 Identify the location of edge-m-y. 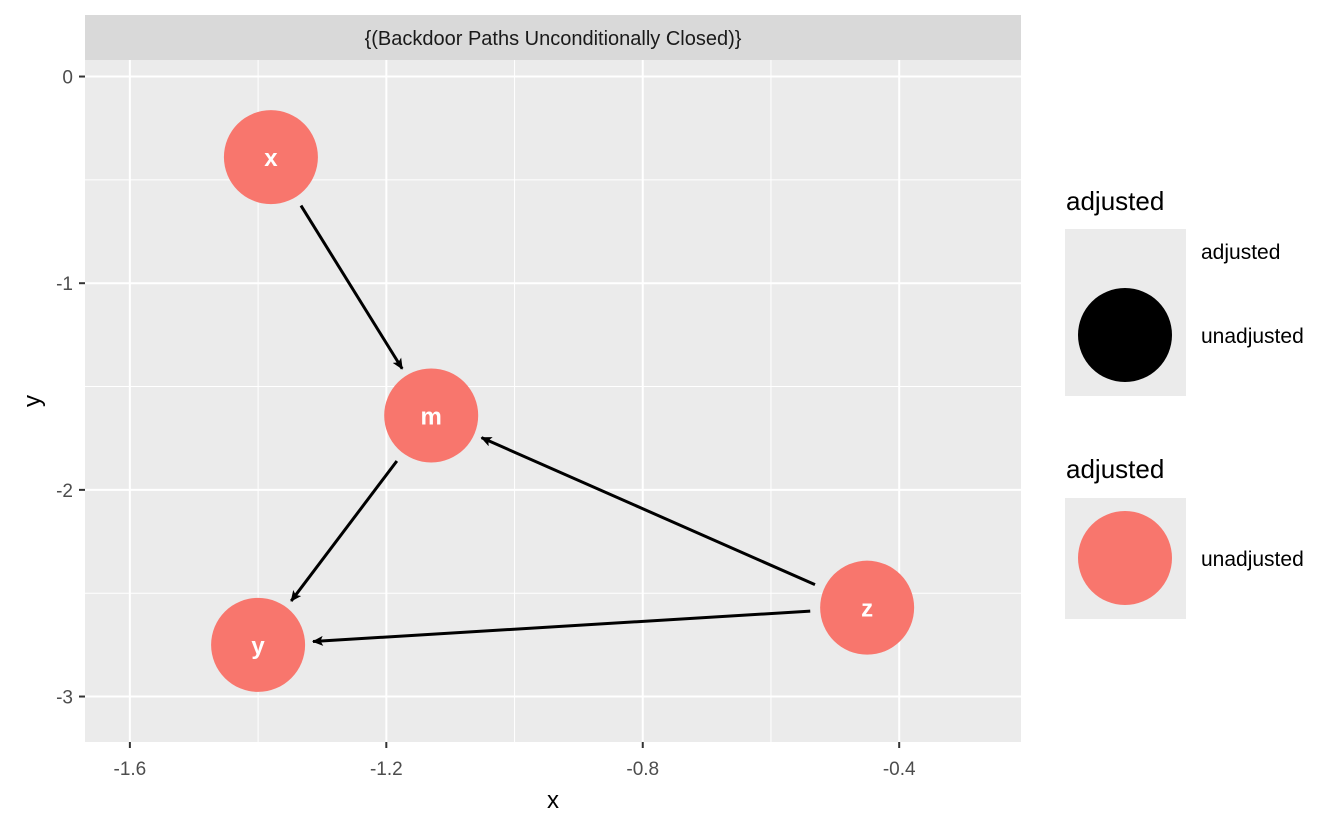
(344, 531).